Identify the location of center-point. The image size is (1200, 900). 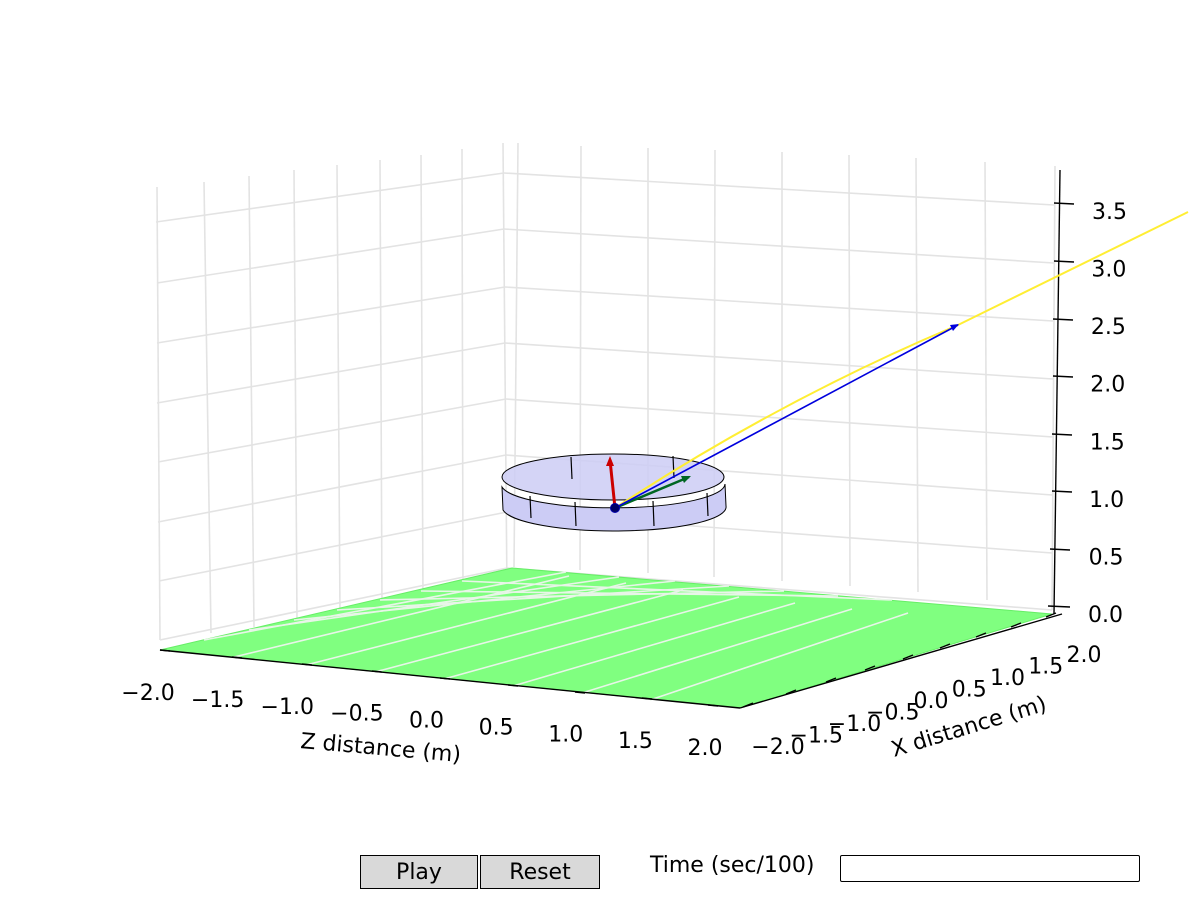
(615, 508).